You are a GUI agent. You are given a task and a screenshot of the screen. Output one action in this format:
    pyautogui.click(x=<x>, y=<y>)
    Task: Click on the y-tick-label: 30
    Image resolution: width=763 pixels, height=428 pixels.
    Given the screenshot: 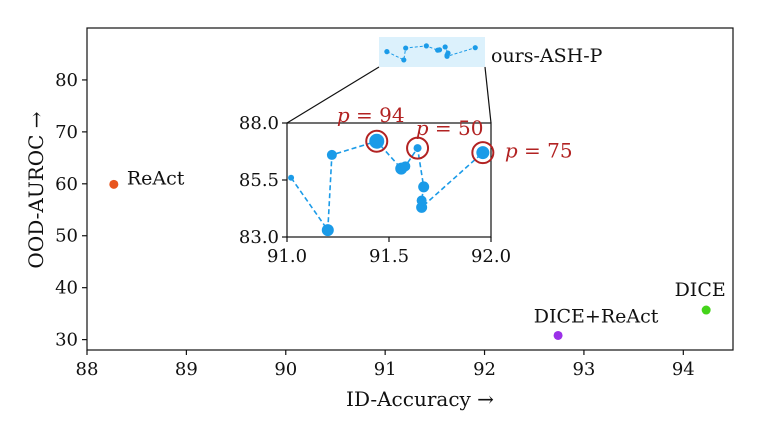 What is the action you would take?
    pyautogui.click(x=66, y=340)
    